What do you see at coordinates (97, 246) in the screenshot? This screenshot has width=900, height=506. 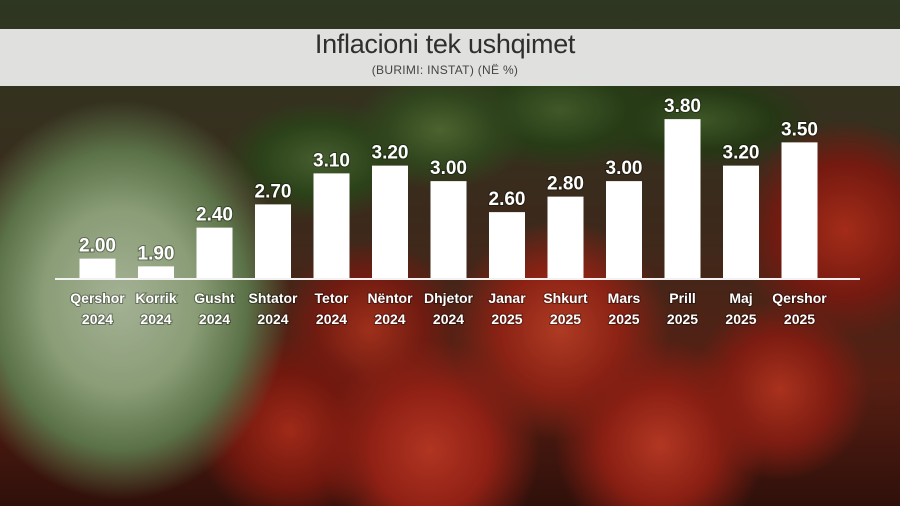 I see `value-label-0: 2.00` at bounding box center [97, 246].